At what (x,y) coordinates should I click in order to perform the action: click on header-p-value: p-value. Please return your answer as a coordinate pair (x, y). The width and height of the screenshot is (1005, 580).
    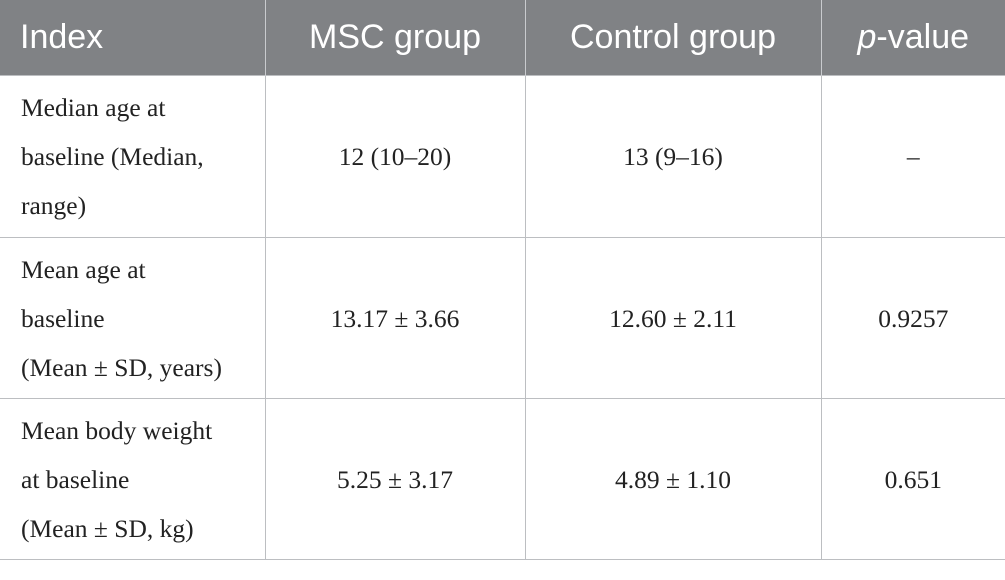
    Looking at the image, I should click on (912, 38).